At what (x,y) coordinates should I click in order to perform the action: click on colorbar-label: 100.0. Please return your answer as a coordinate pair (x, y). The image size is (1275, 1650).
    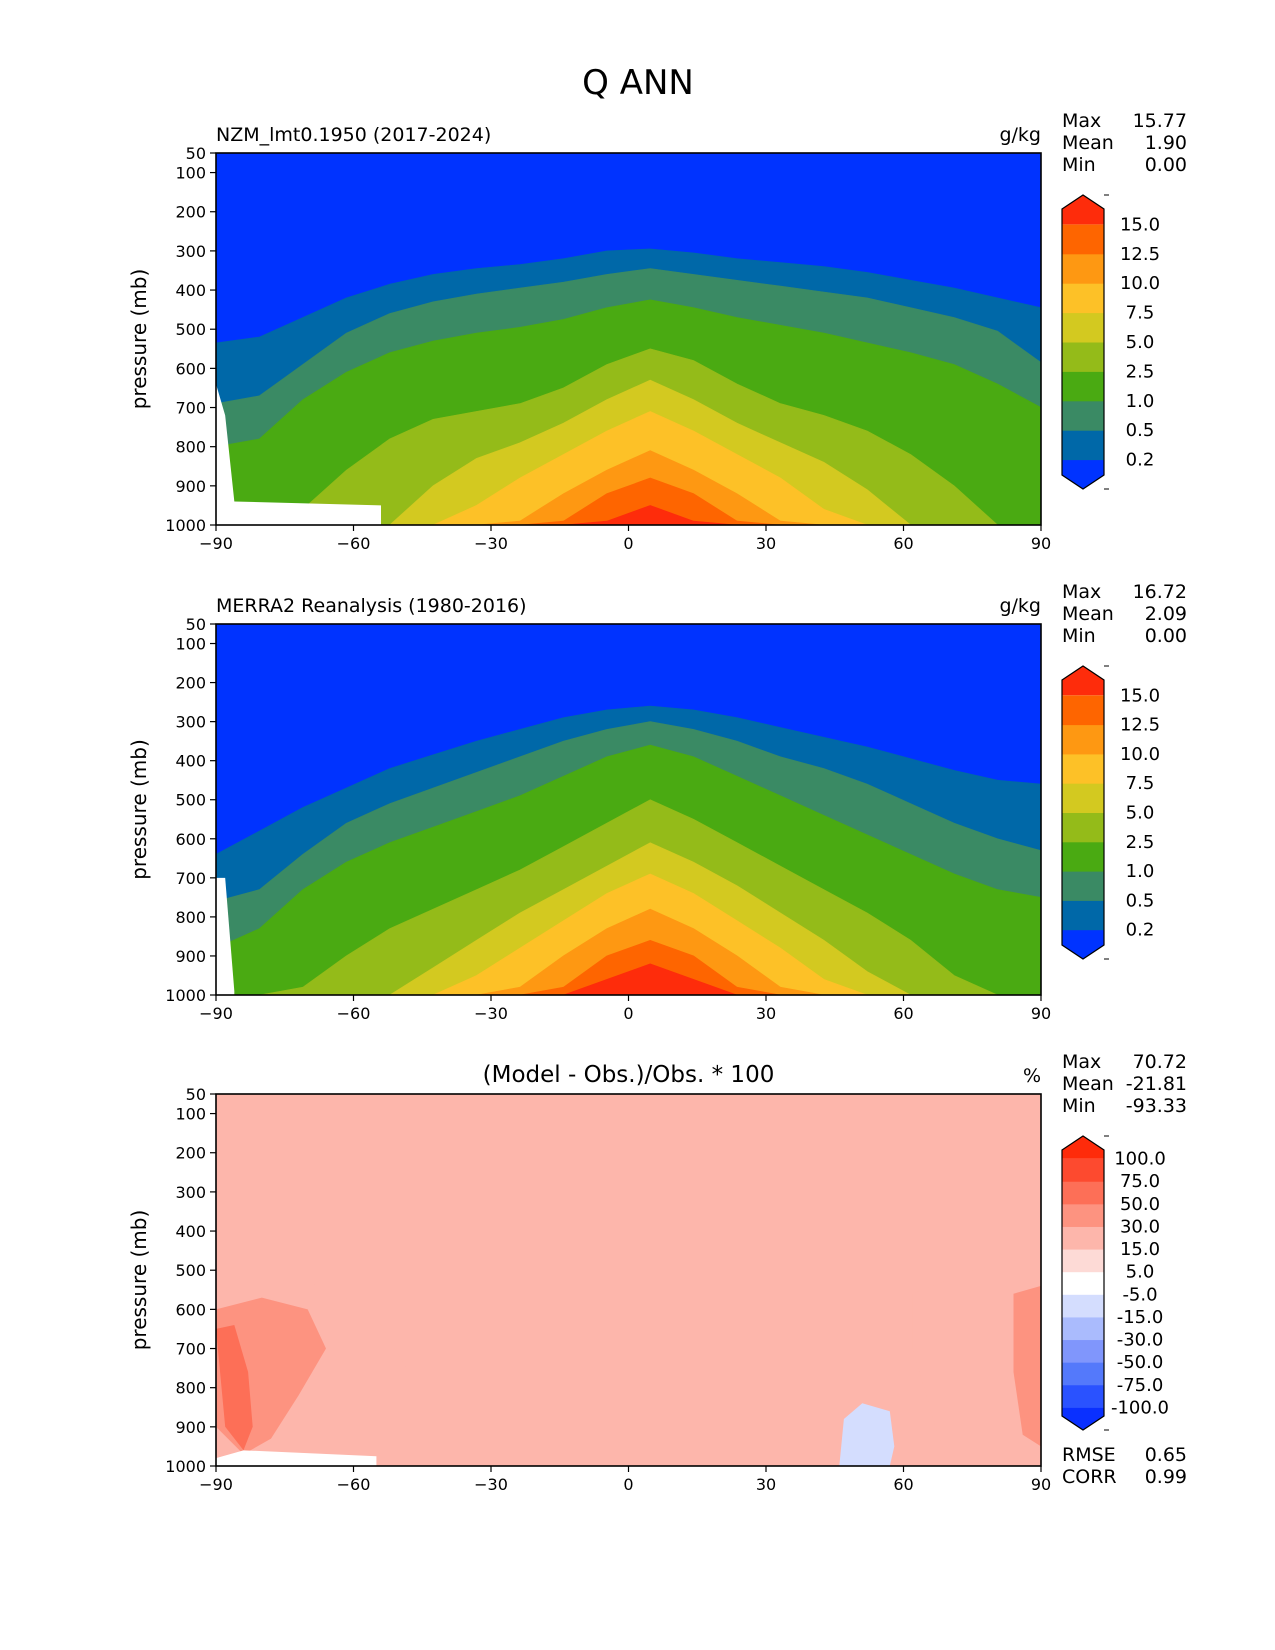
    Looking at the image, I should click on (1140, 1159).